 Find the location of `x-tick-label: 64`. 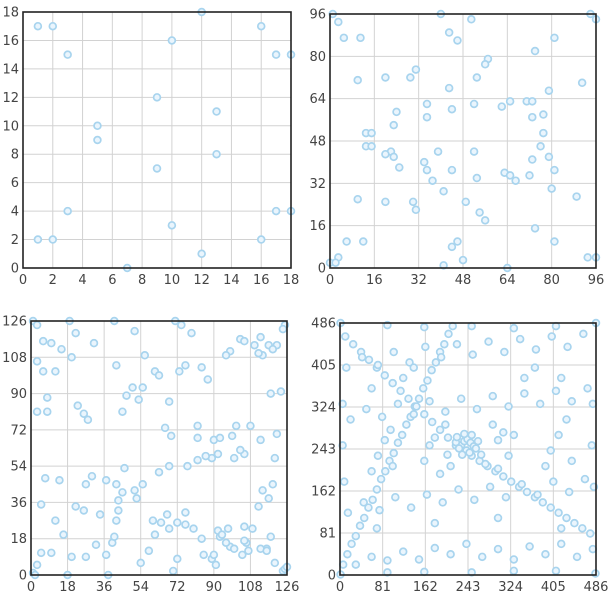

x-tick-label: 64 is located at coordinates (507, 280).